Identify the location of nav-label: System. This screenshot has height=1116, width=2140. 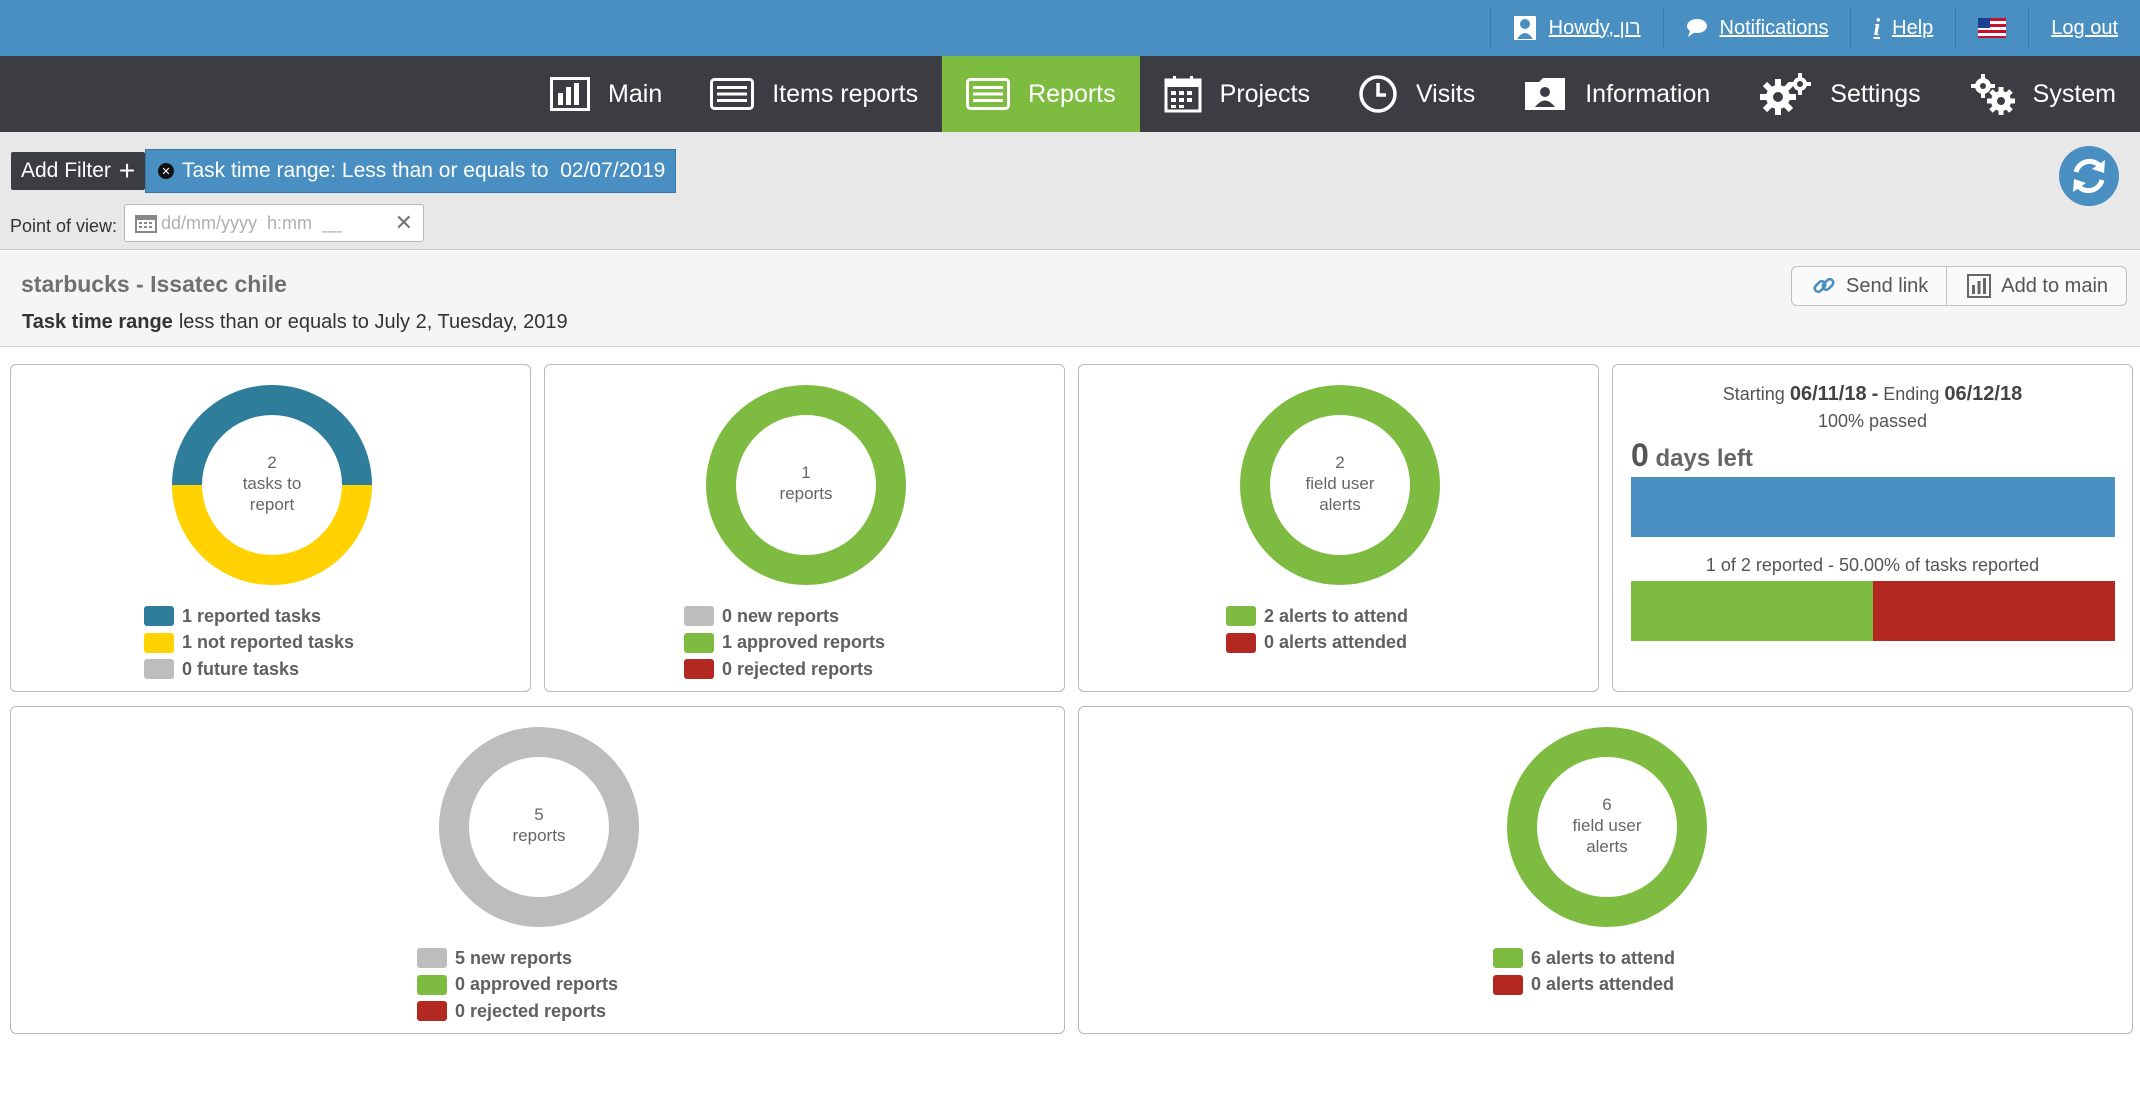
(2074, 93).